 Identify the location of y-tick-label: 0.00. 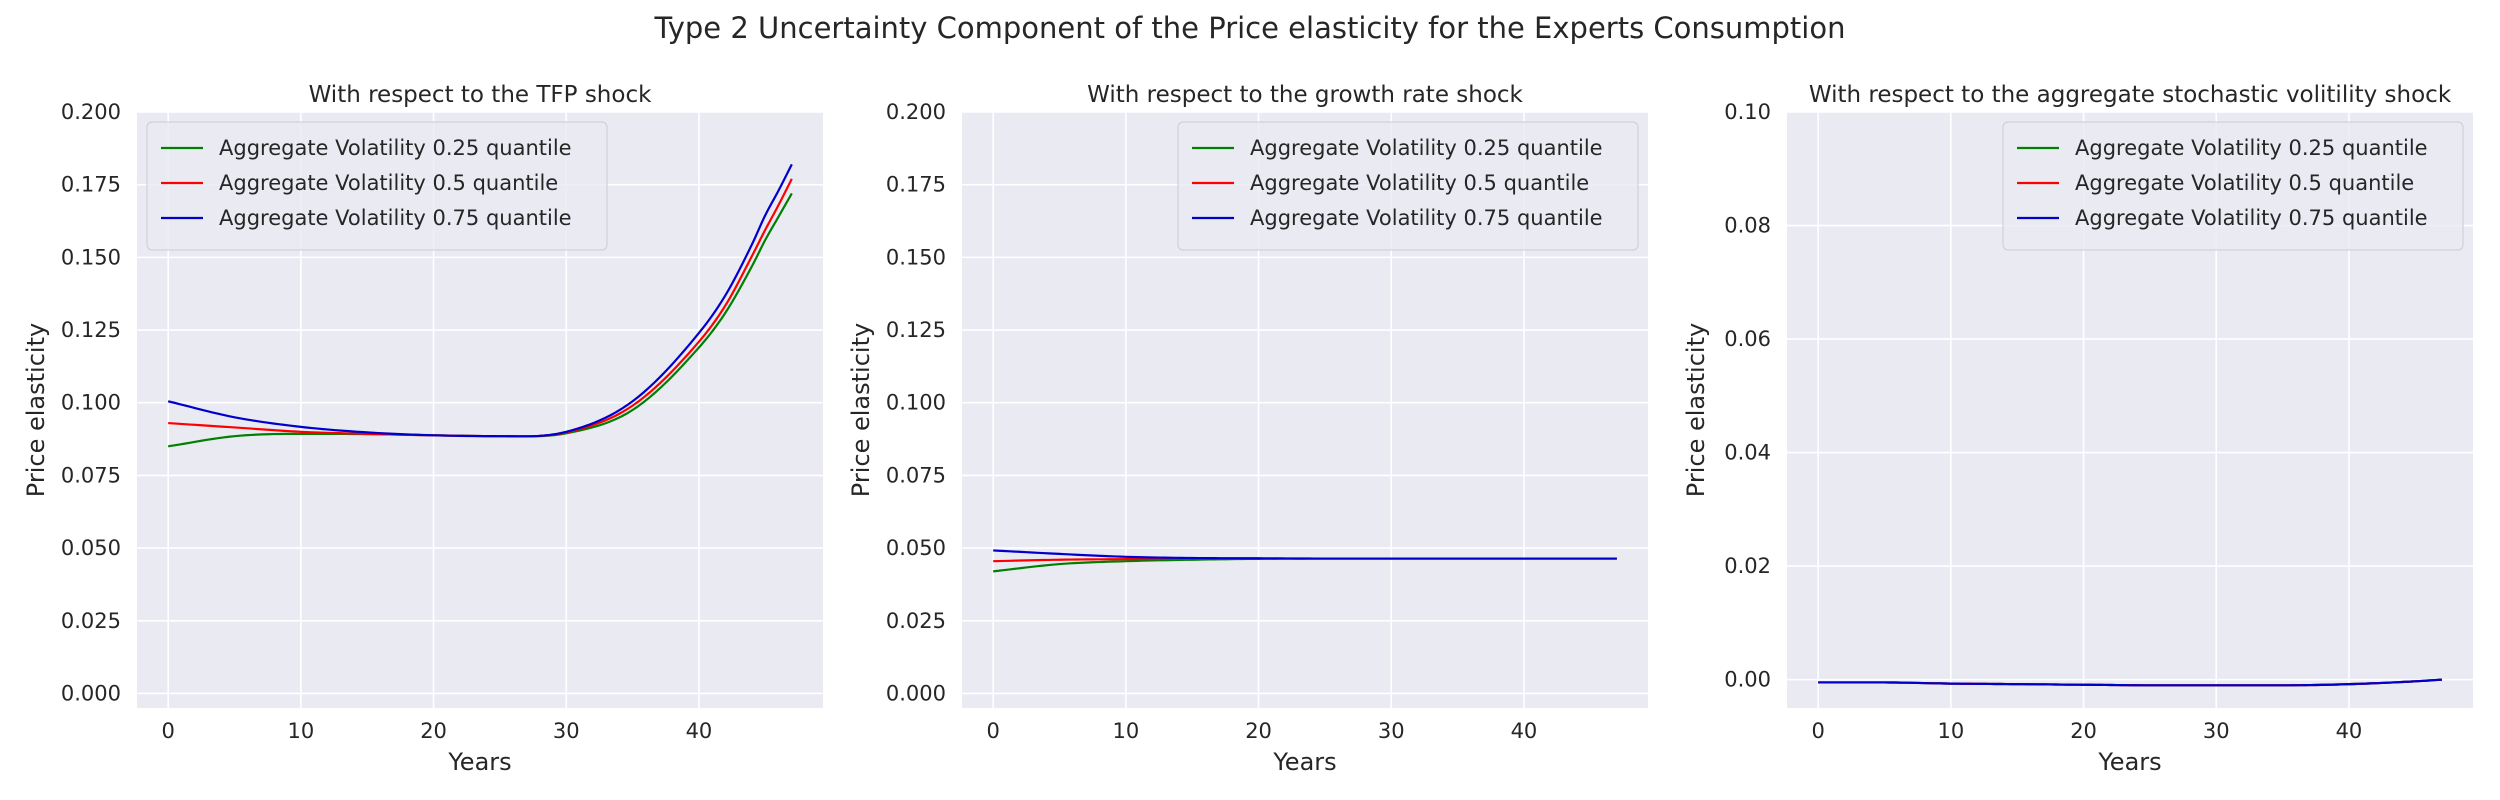
(1747, 680).